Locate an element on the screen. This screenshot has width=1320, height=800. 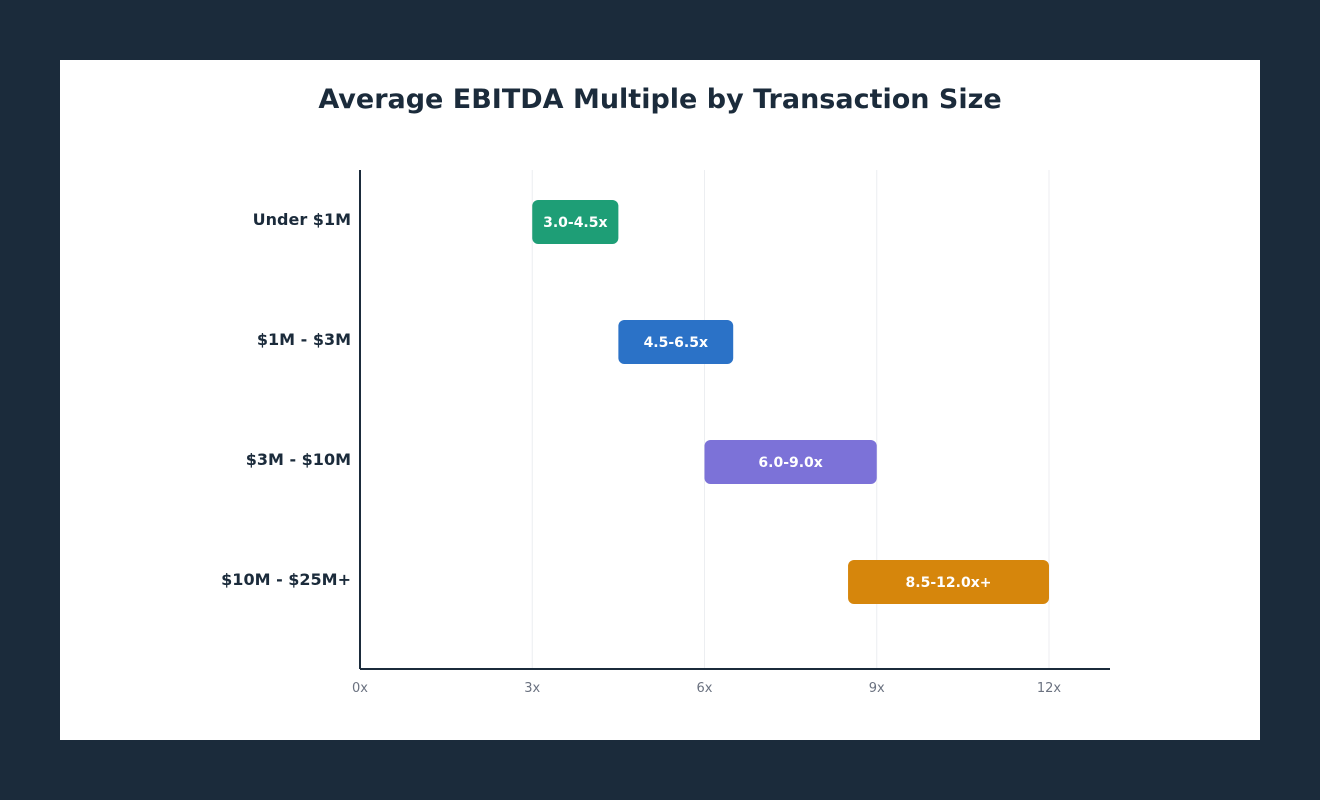
x-tick-label: 0x is located at coordinates (360, 688).